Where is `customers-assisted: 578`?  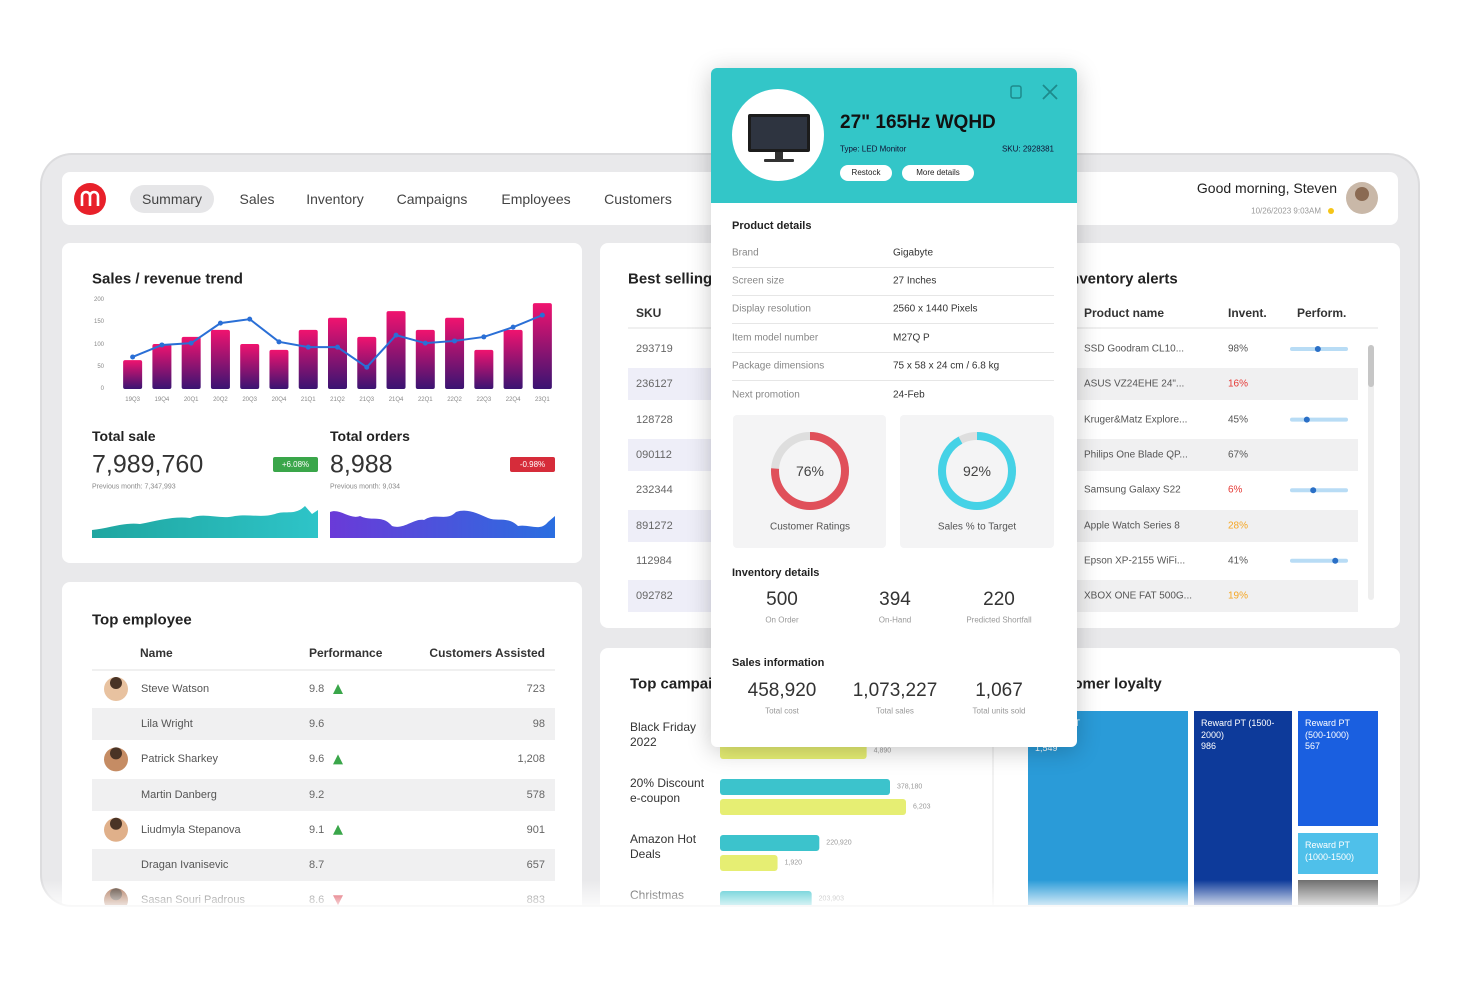
customers-assisted: 578 is located at coordinates (535, 794).